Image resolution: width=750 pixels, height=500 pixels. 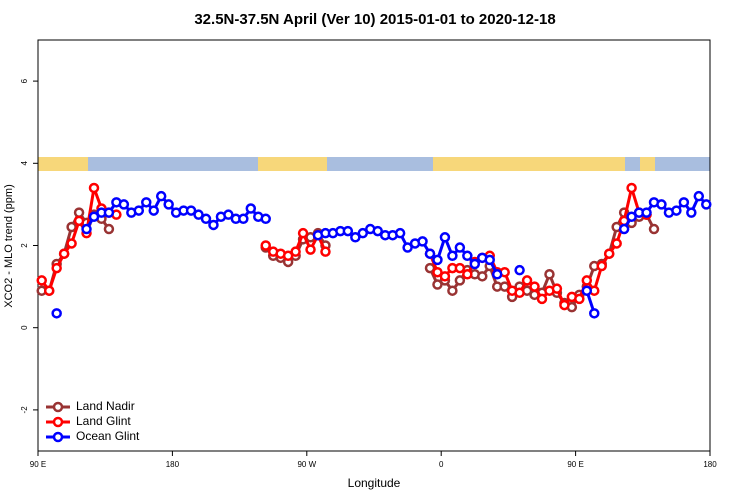 I want to click on legend-label: Land Nadir, so click(x=105, y=406).